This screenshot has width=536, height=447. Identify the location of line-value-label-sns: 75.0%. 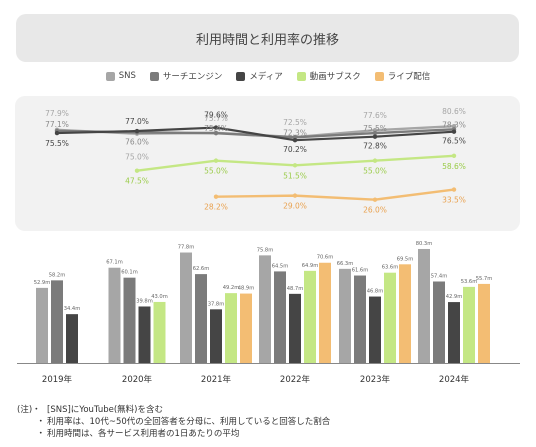
(137, 157).